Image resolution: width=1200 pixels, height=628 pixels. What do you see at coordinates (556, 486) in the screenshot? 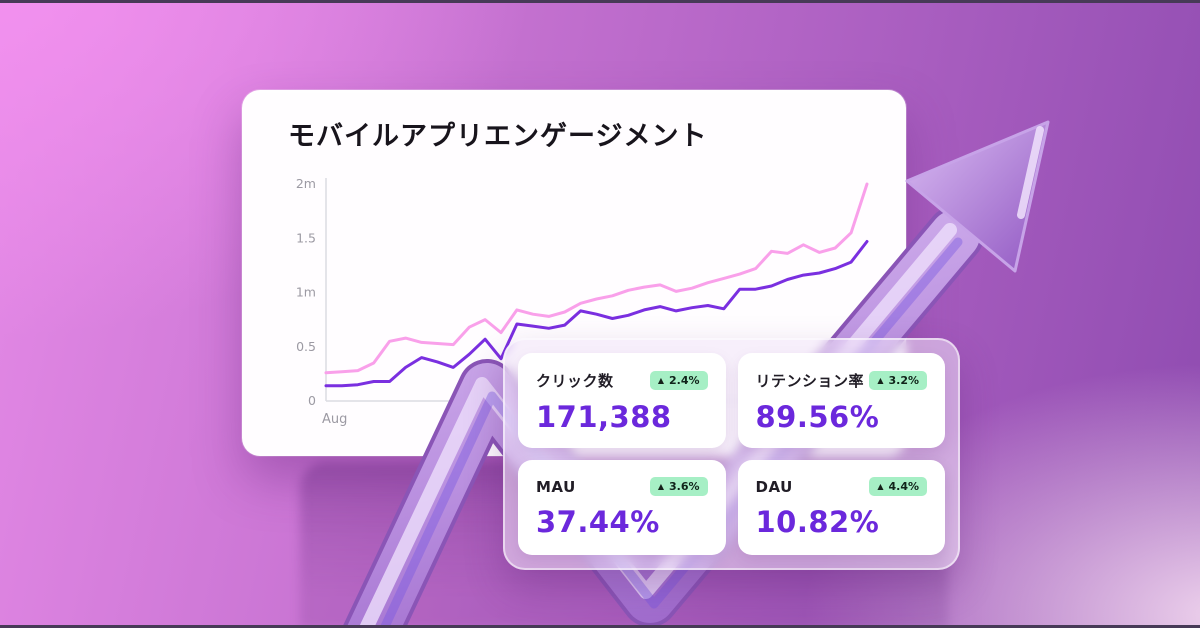
I see `metric-label: MAU` at bounding box center [556, 486].